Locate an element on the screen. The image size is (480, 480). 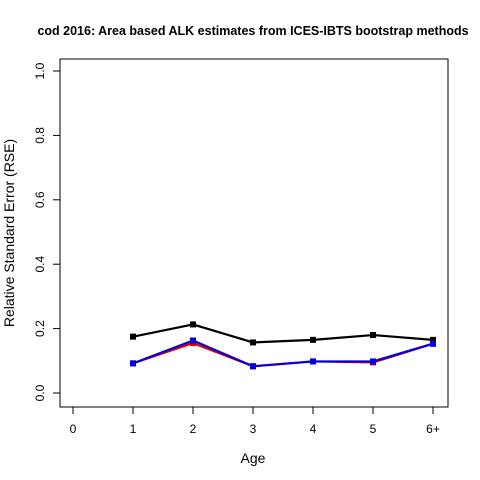
x-tick-label: 6+ is located at coordinates (433, 429).